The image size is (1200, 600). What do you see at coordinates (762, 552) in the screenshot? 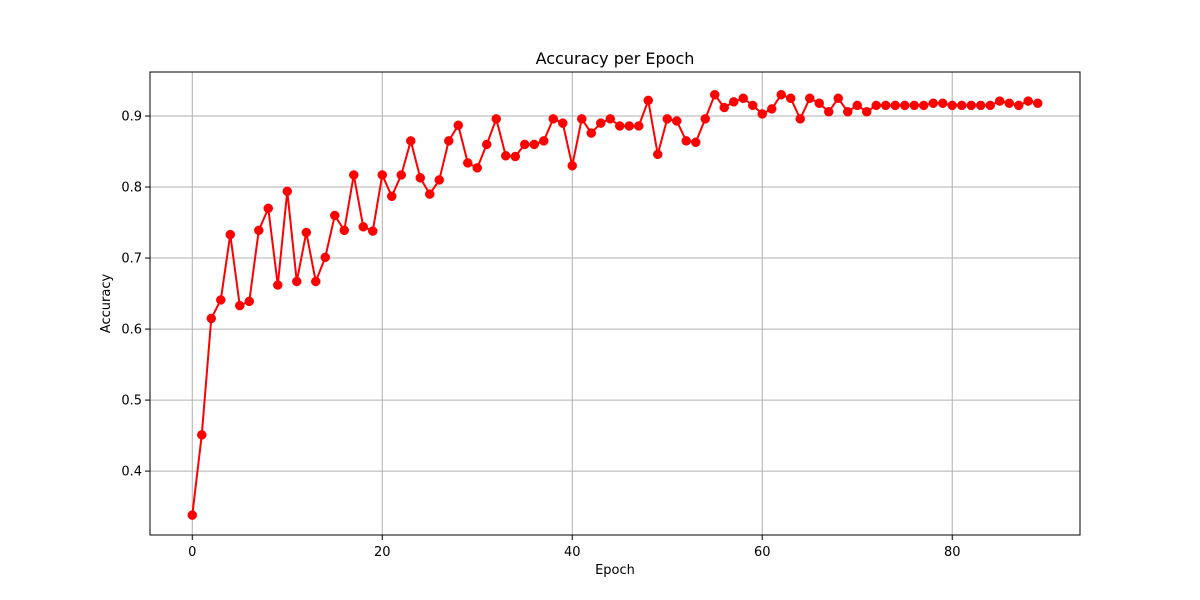
I see `x-tick-label: 60` at bounding box center [762, 552].